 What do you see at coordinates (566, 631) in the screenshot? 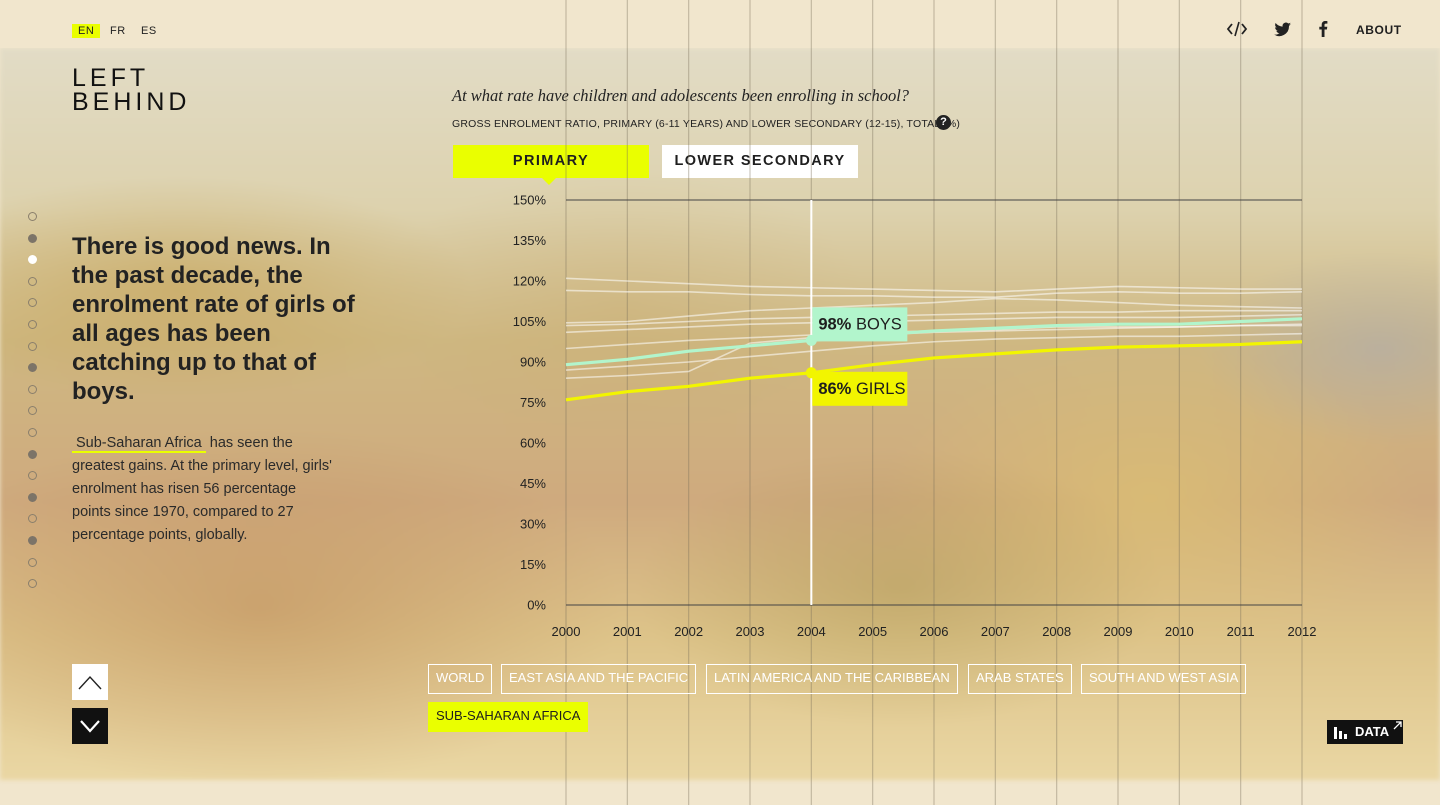
I see `x-tick-label: 2000` at bounding box center [566, 631].